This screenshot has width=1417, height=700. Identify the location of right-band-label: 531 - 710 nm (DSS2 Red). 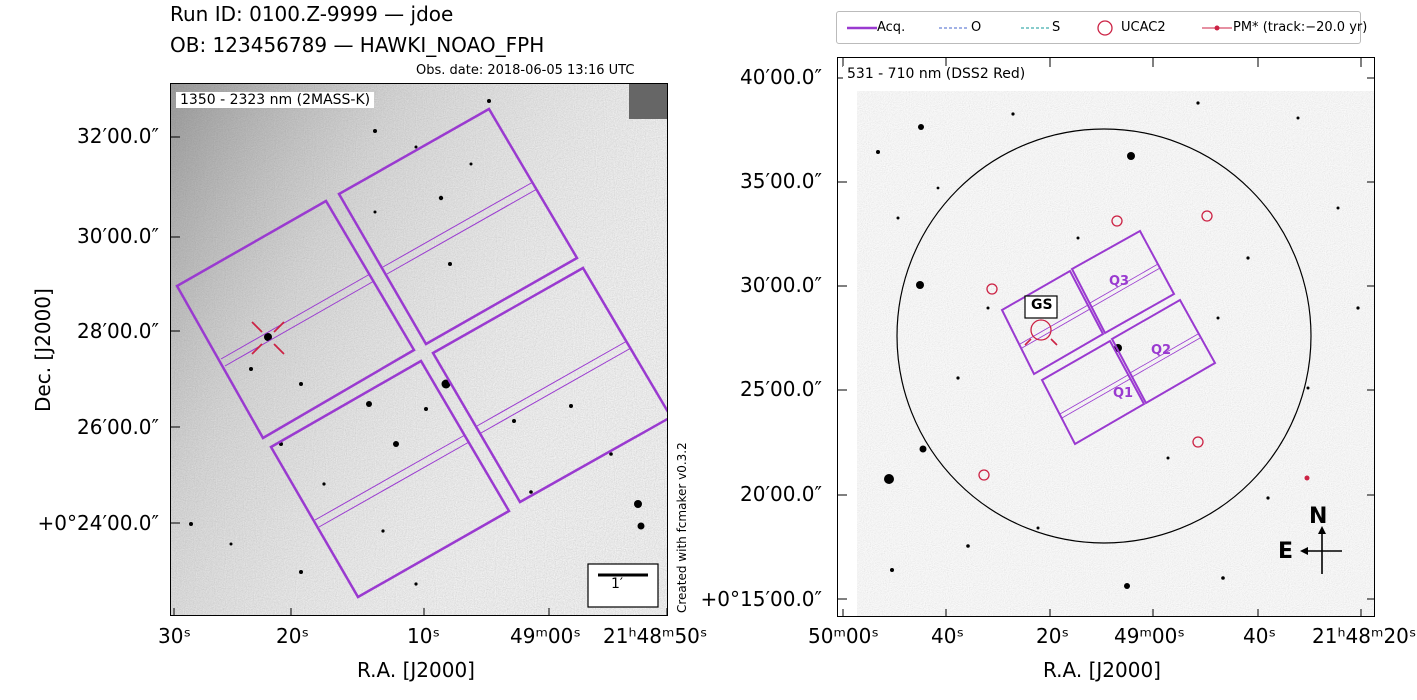
(936, 74).